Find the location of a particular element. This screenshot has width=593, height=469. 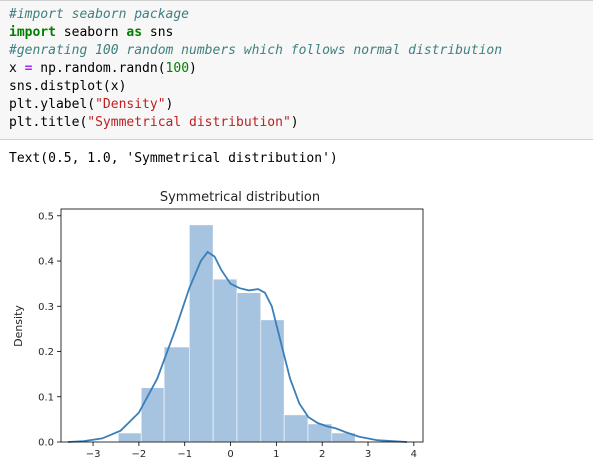

code-token: "Symmetrical distribution" is located at coordinates (189, 122).